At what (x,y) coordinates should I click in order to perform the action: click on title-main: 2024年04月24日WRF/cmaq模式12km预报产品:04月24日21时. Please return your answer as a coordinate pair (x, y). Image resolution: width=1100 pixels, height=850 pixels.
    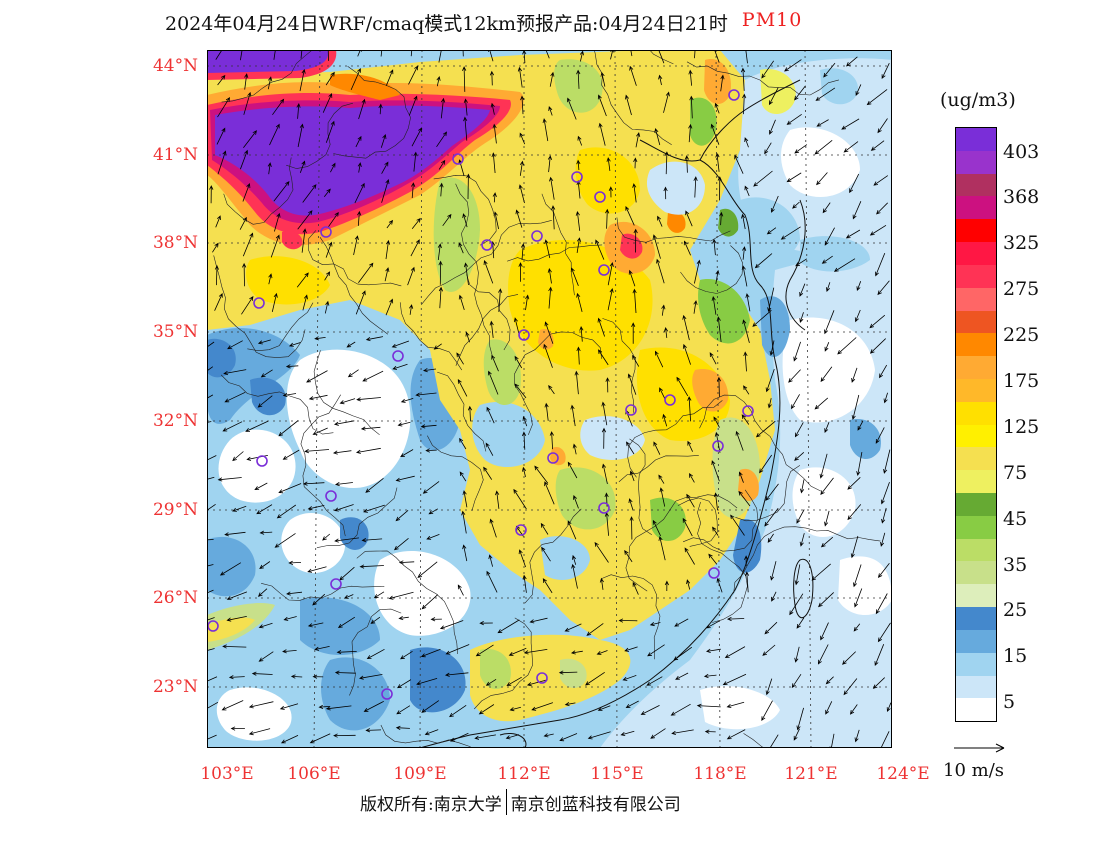
    Looking at the image, I should click on (446, 24).